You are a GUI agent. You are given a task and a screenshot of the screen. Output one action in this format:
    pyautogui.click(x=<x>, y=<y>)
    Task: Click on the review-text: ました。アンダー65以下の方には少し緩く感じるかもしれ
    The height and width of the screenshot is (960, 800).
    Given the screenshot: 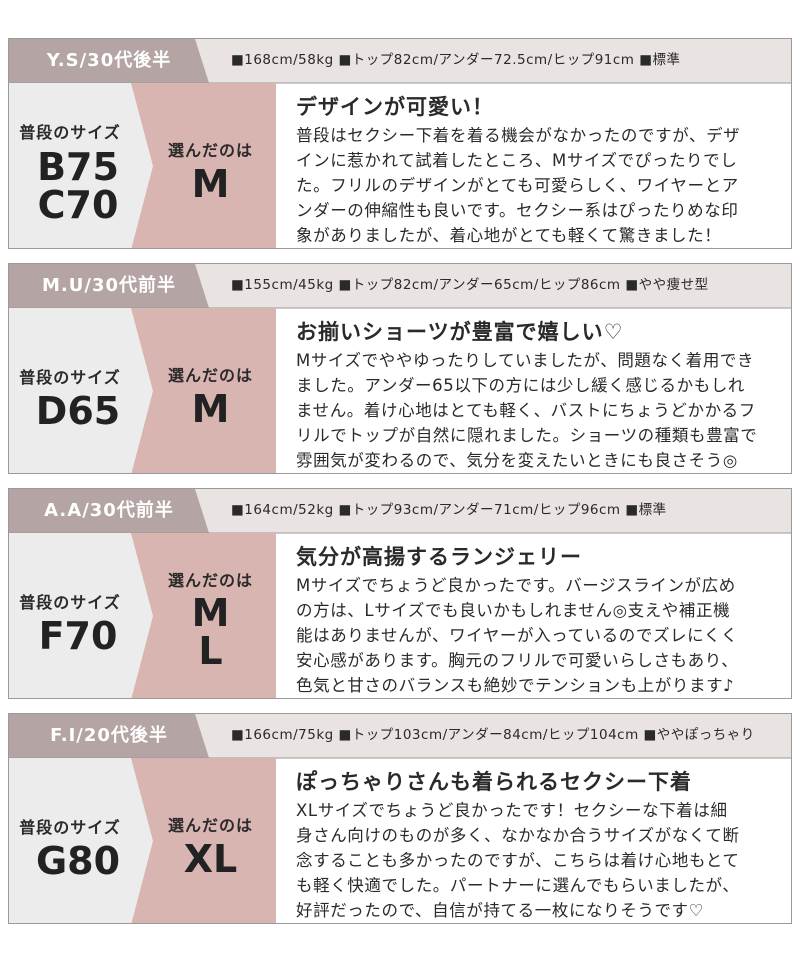 What is the action you would take?
    pyautogui.click(x=521, y=385)
    